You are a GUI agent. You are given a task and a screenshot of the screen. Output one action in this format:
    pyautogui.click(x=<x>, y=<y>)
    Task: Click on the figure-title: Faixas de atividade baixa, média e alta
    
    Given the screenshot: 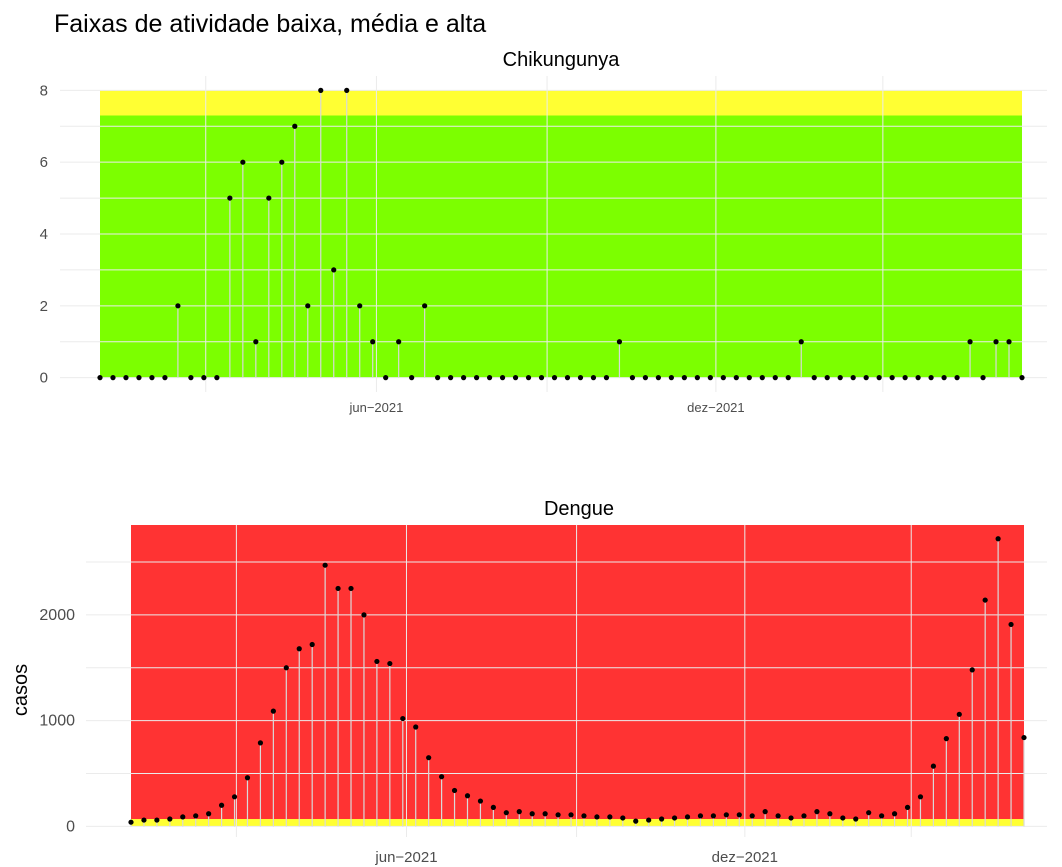 What is the action you would take?
    pyautogui.click(x=270, y=24)
    